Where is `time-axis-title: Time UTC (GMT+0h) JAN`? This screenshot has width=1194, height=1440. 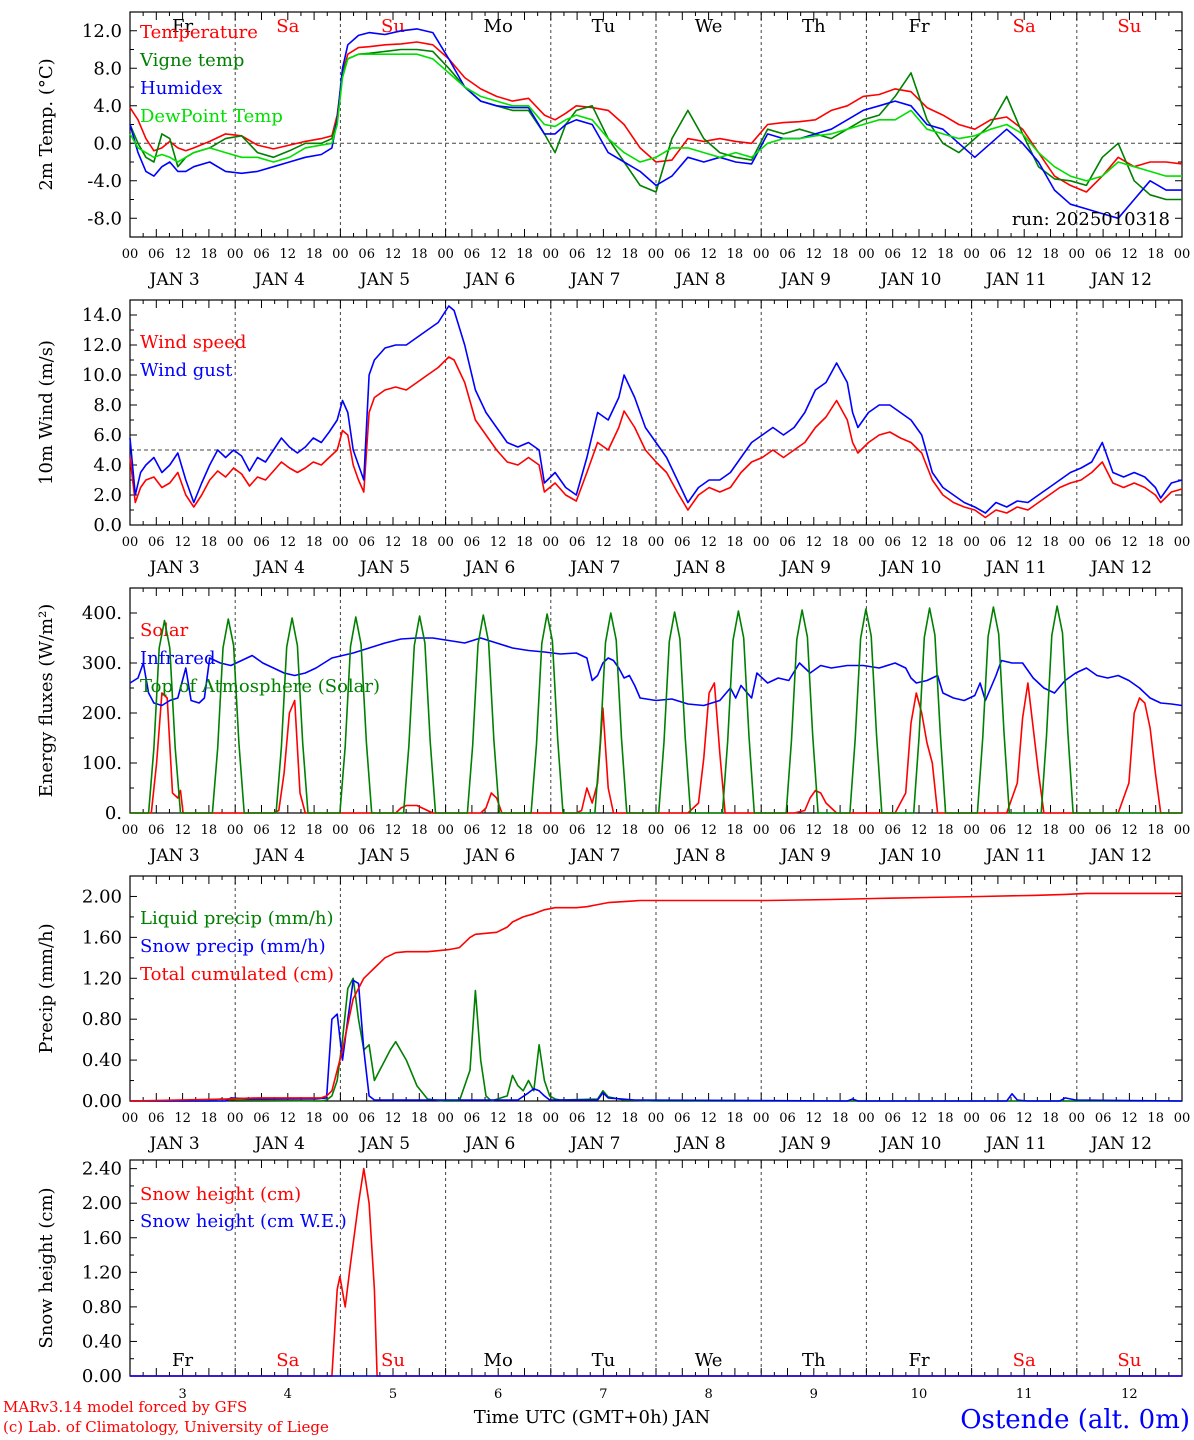 time-axis-title: Time UTC (GMT+0h) JAN is located at coordinates (592, 1417).